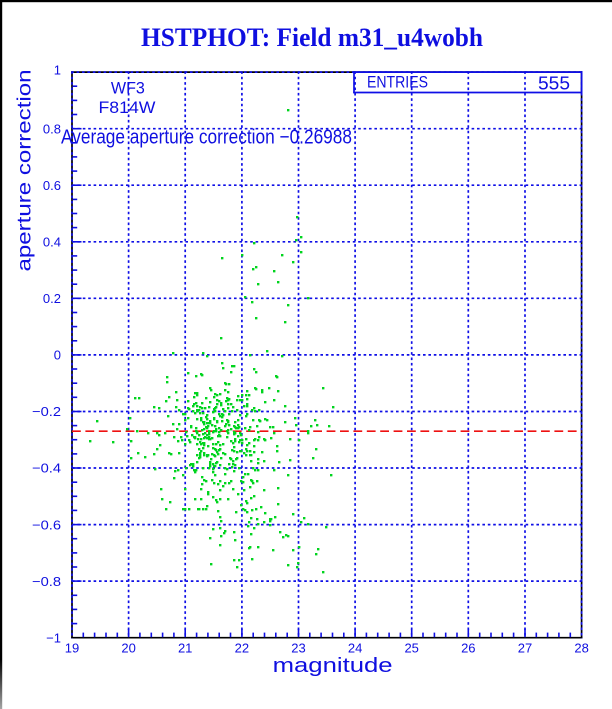 The image size is (612, 709). What do you see at coordinates (355, 647) in the screenshot?
I see `svg-text: 24` at bounding box center [355, 647].